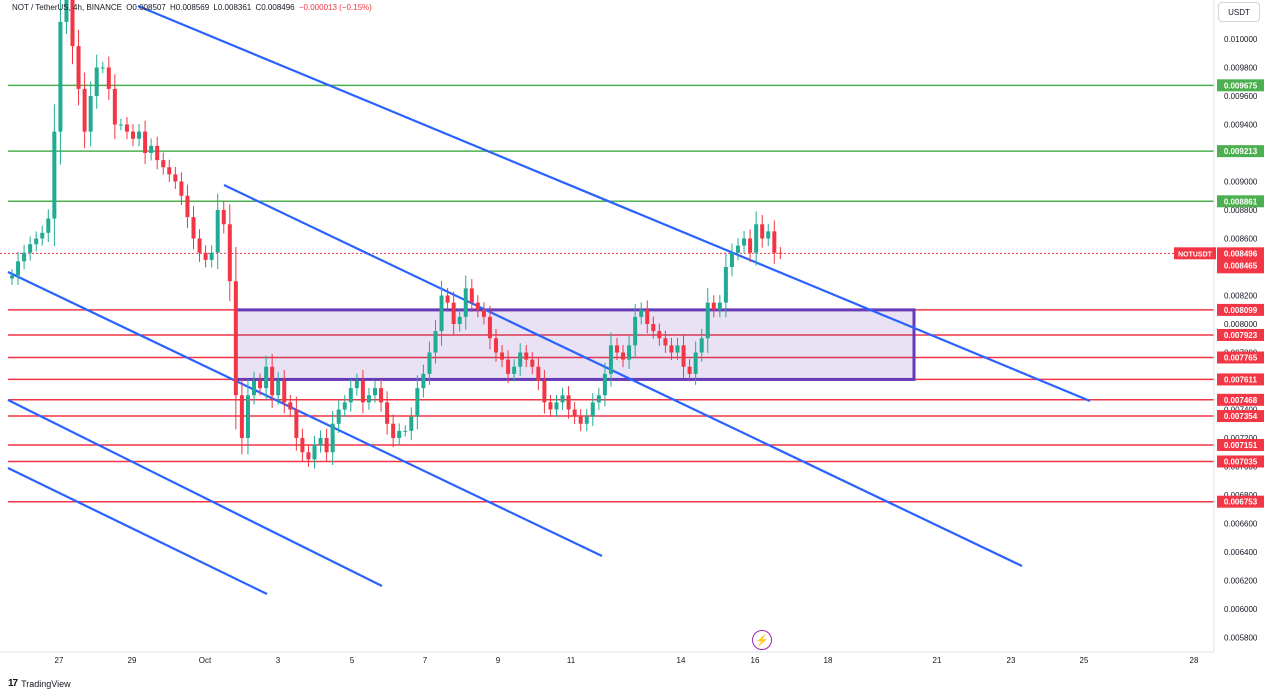 The image size is (1280, 697). Describe the element at coordinates (59, 660) in the screenshot. I see `time-tick-label: 27` at that location.